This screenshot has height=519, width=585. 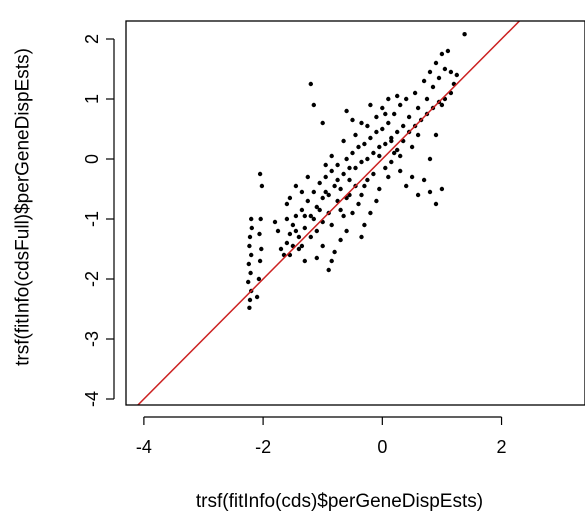 What do you see at coordinates (321, 436) in the screenshot?
I see `x-axis: -4 -2 0 2` at bounding box center [321, 436].